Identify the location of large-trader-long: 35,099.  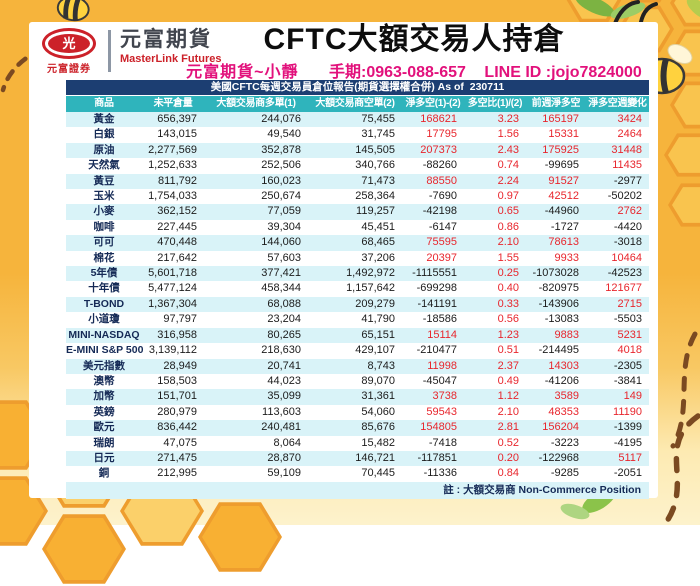
(284, 396).